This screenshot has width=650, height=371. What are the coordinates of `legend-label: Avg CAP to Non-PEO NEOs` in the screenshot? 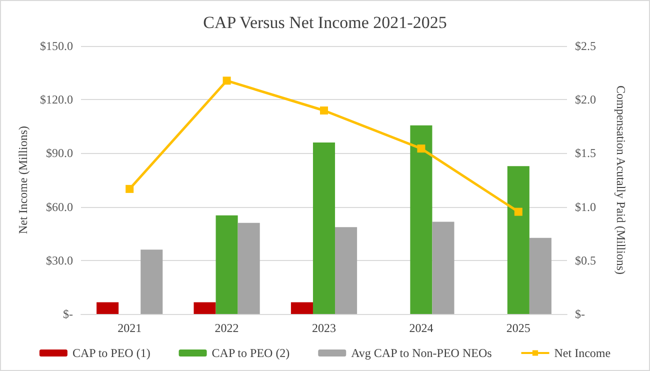 It's located at (421, 353).